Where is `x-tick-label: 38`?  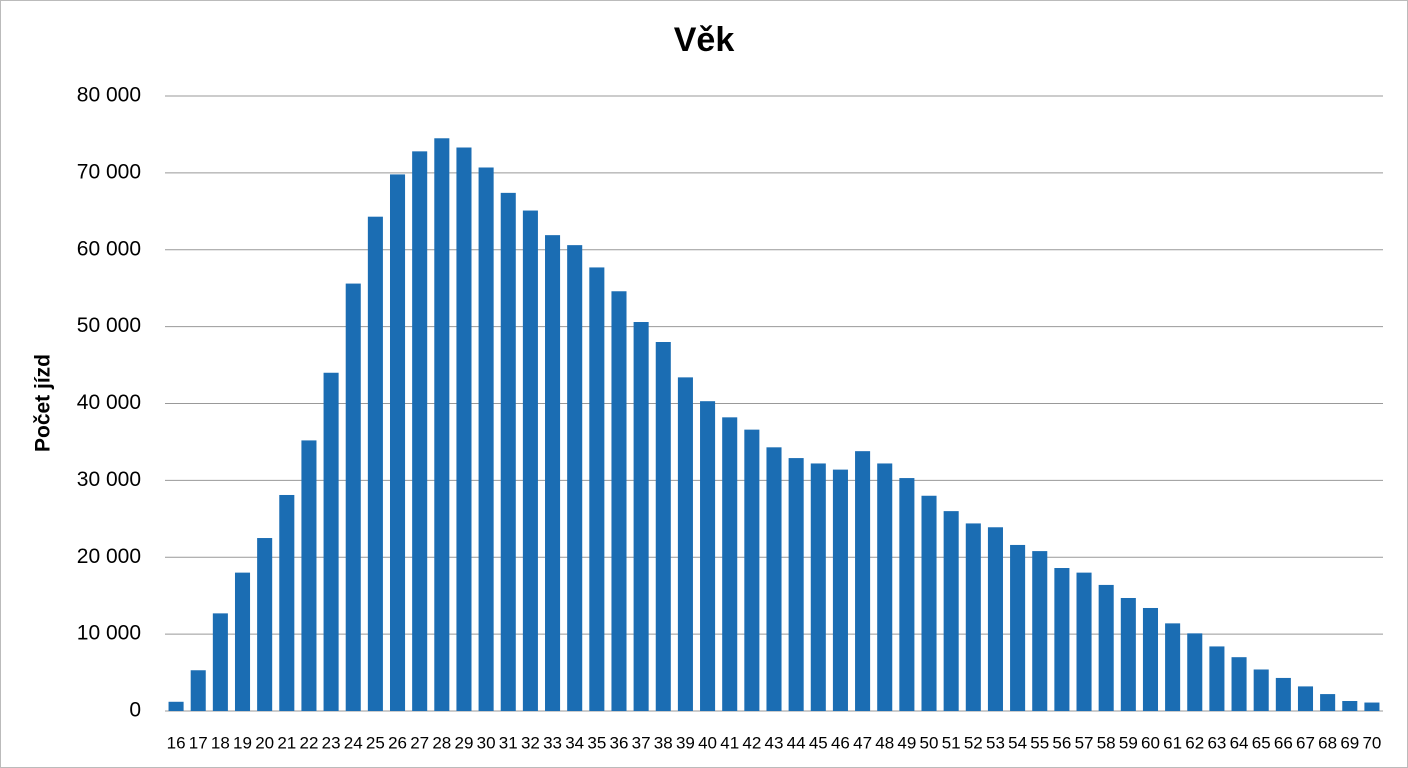 x-tick-label: 38 is located at coordinates (663, 742).